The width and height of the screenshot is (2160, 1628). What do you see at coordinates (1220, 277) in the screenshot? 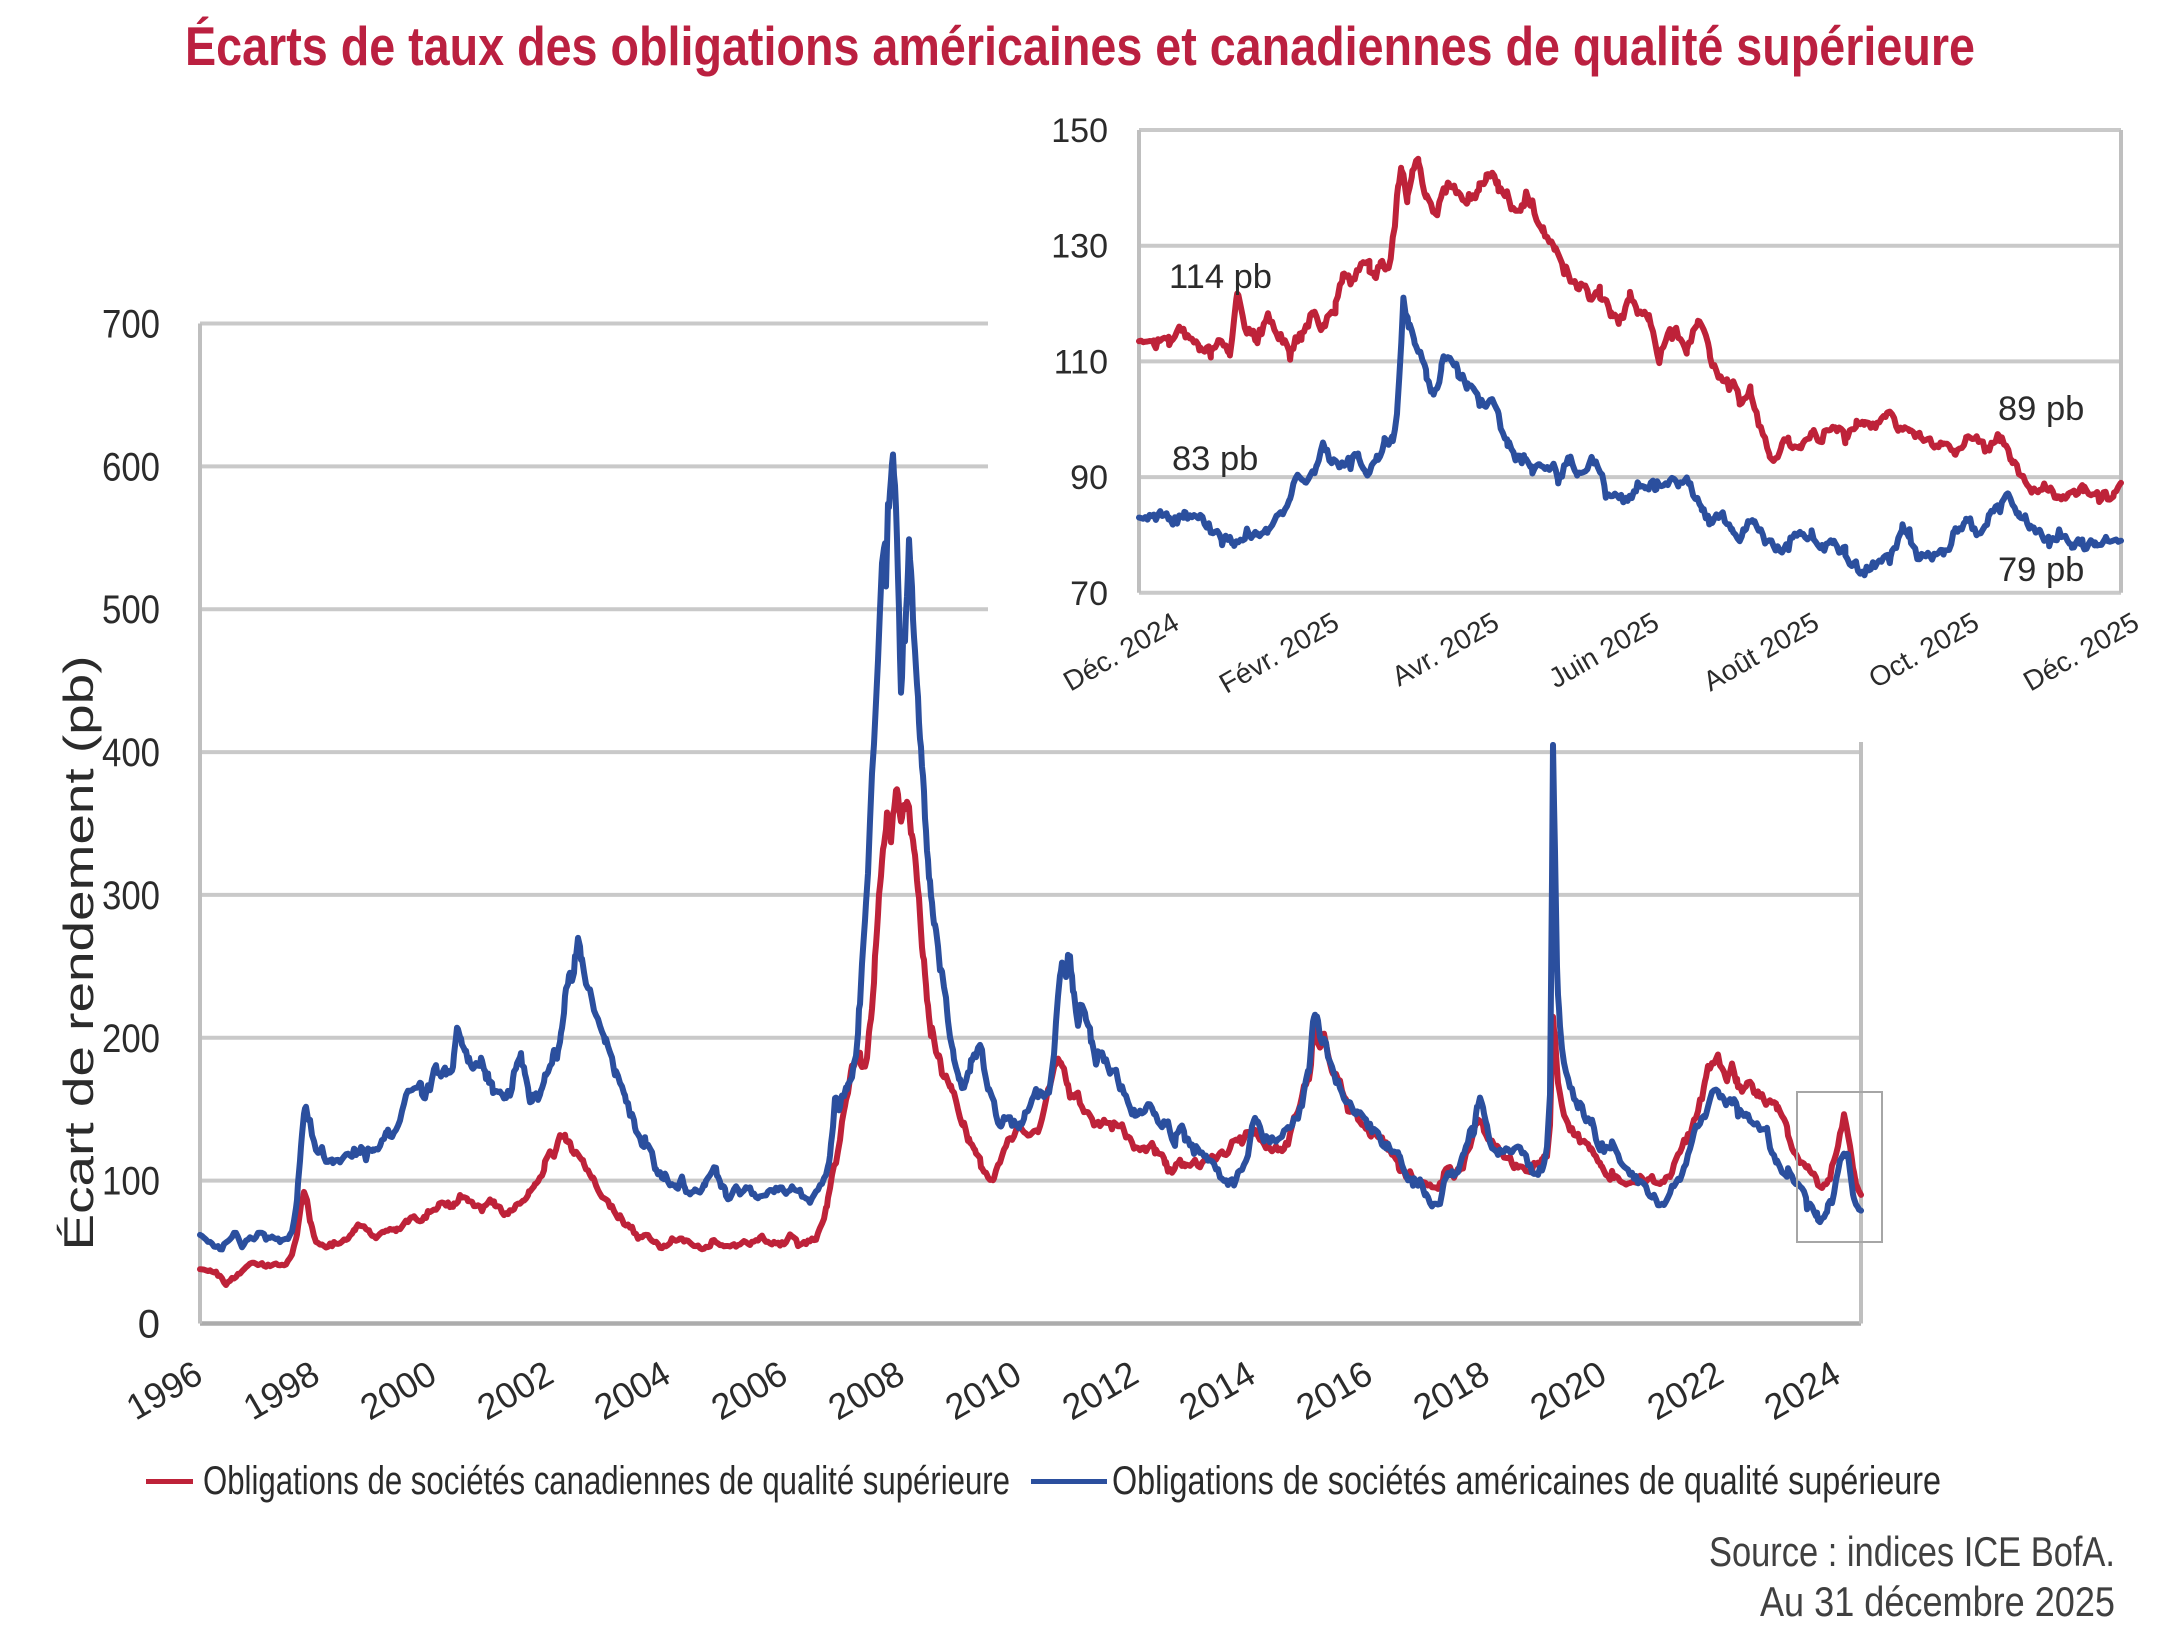
I see `svg-text: 114 pb` at bounding box center [1220, 277].